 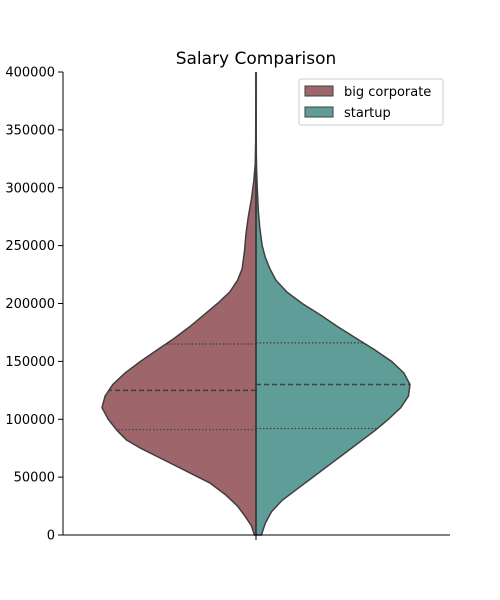 What do you see at coordinates (30, 304) in the screenshot?
I see `y-tick-label: 200000` at bounding box center [30, 304].